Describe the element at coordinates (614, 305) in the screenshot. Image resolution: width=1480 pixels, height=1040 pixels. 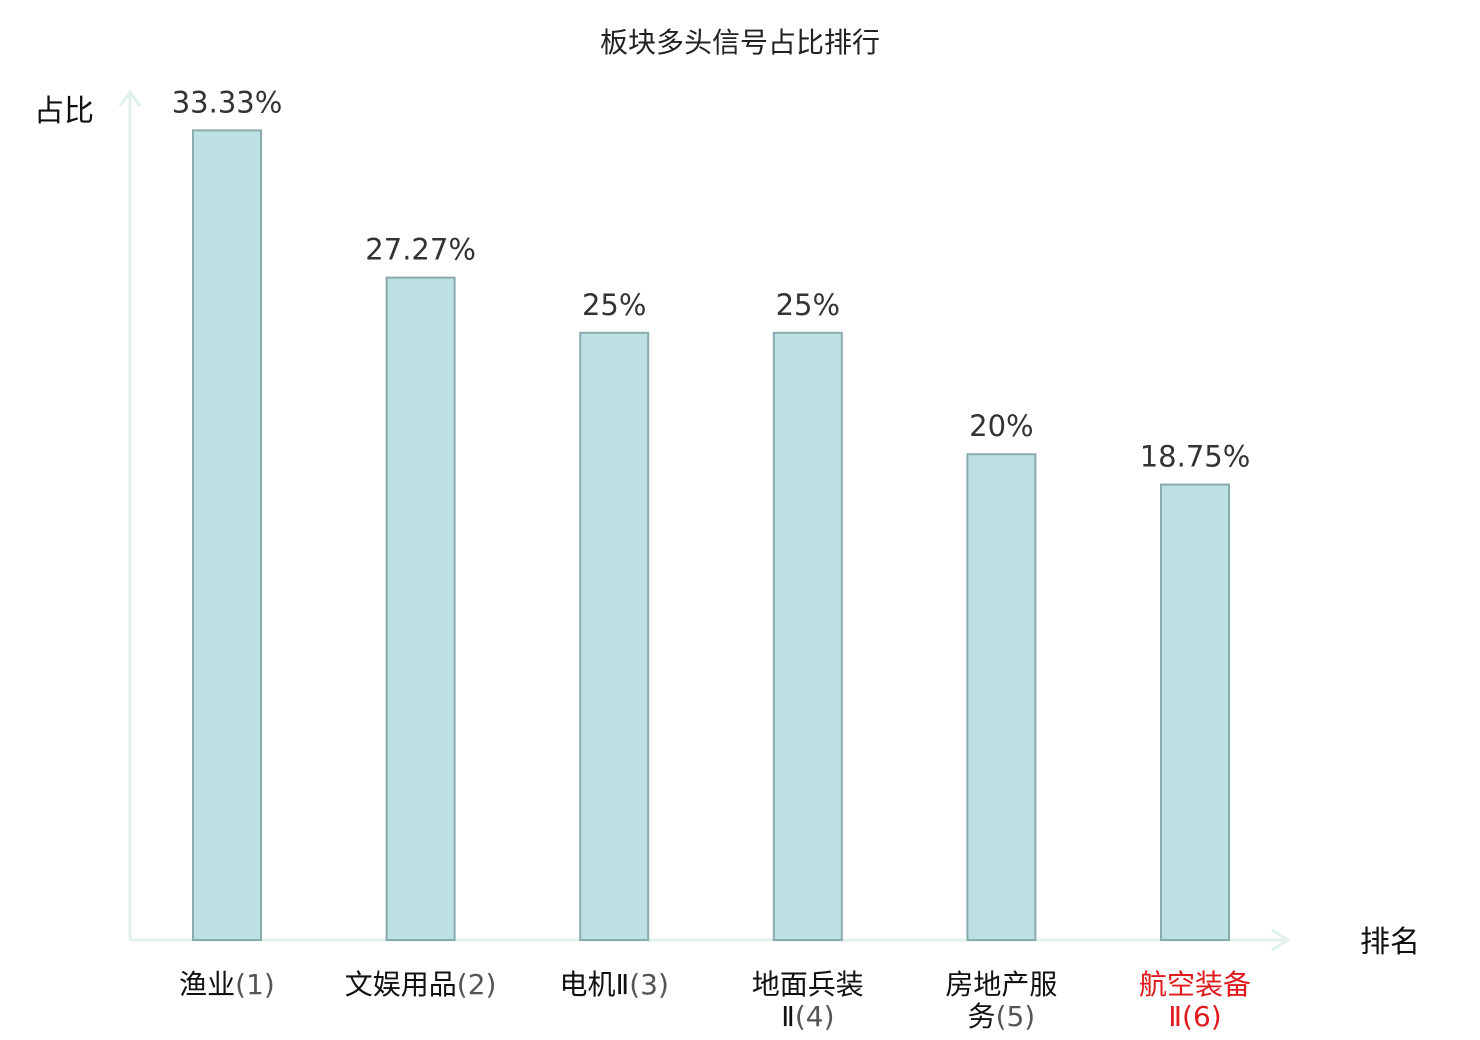
I see `value-label-3: 25%` at that location.